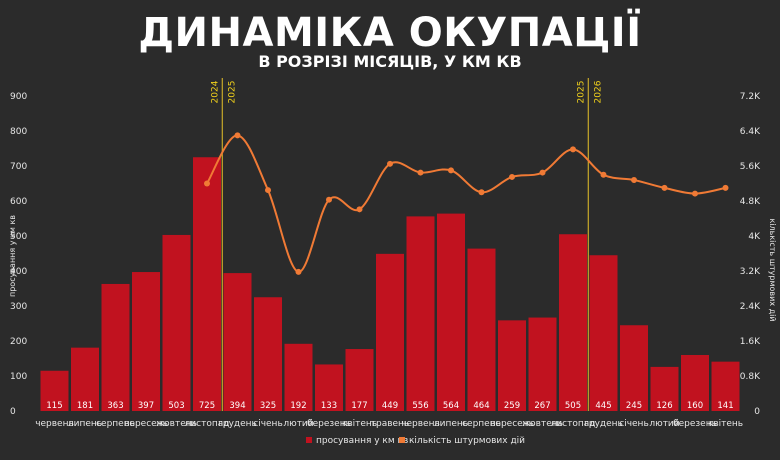 Image resolution: width=780 pixels, height=460 pixels. Describe the element at coordinates (85, 406) in the screenshot. I see `bar-value-label: 181` at that location.